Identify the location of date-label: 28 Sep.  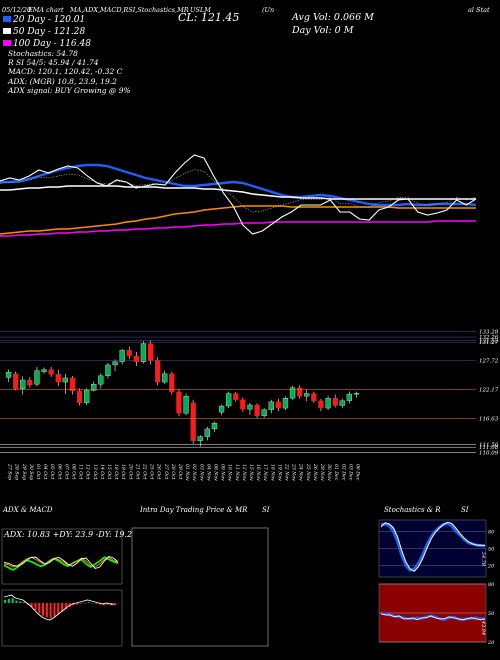
(17, 471).